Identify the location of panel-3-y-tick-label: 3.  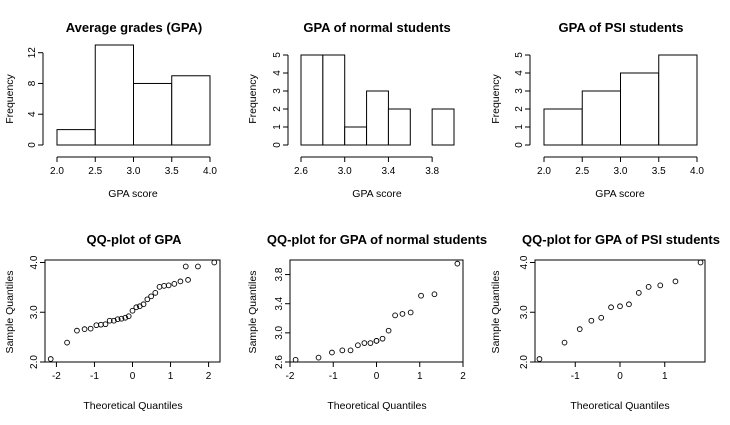
(519, 91).